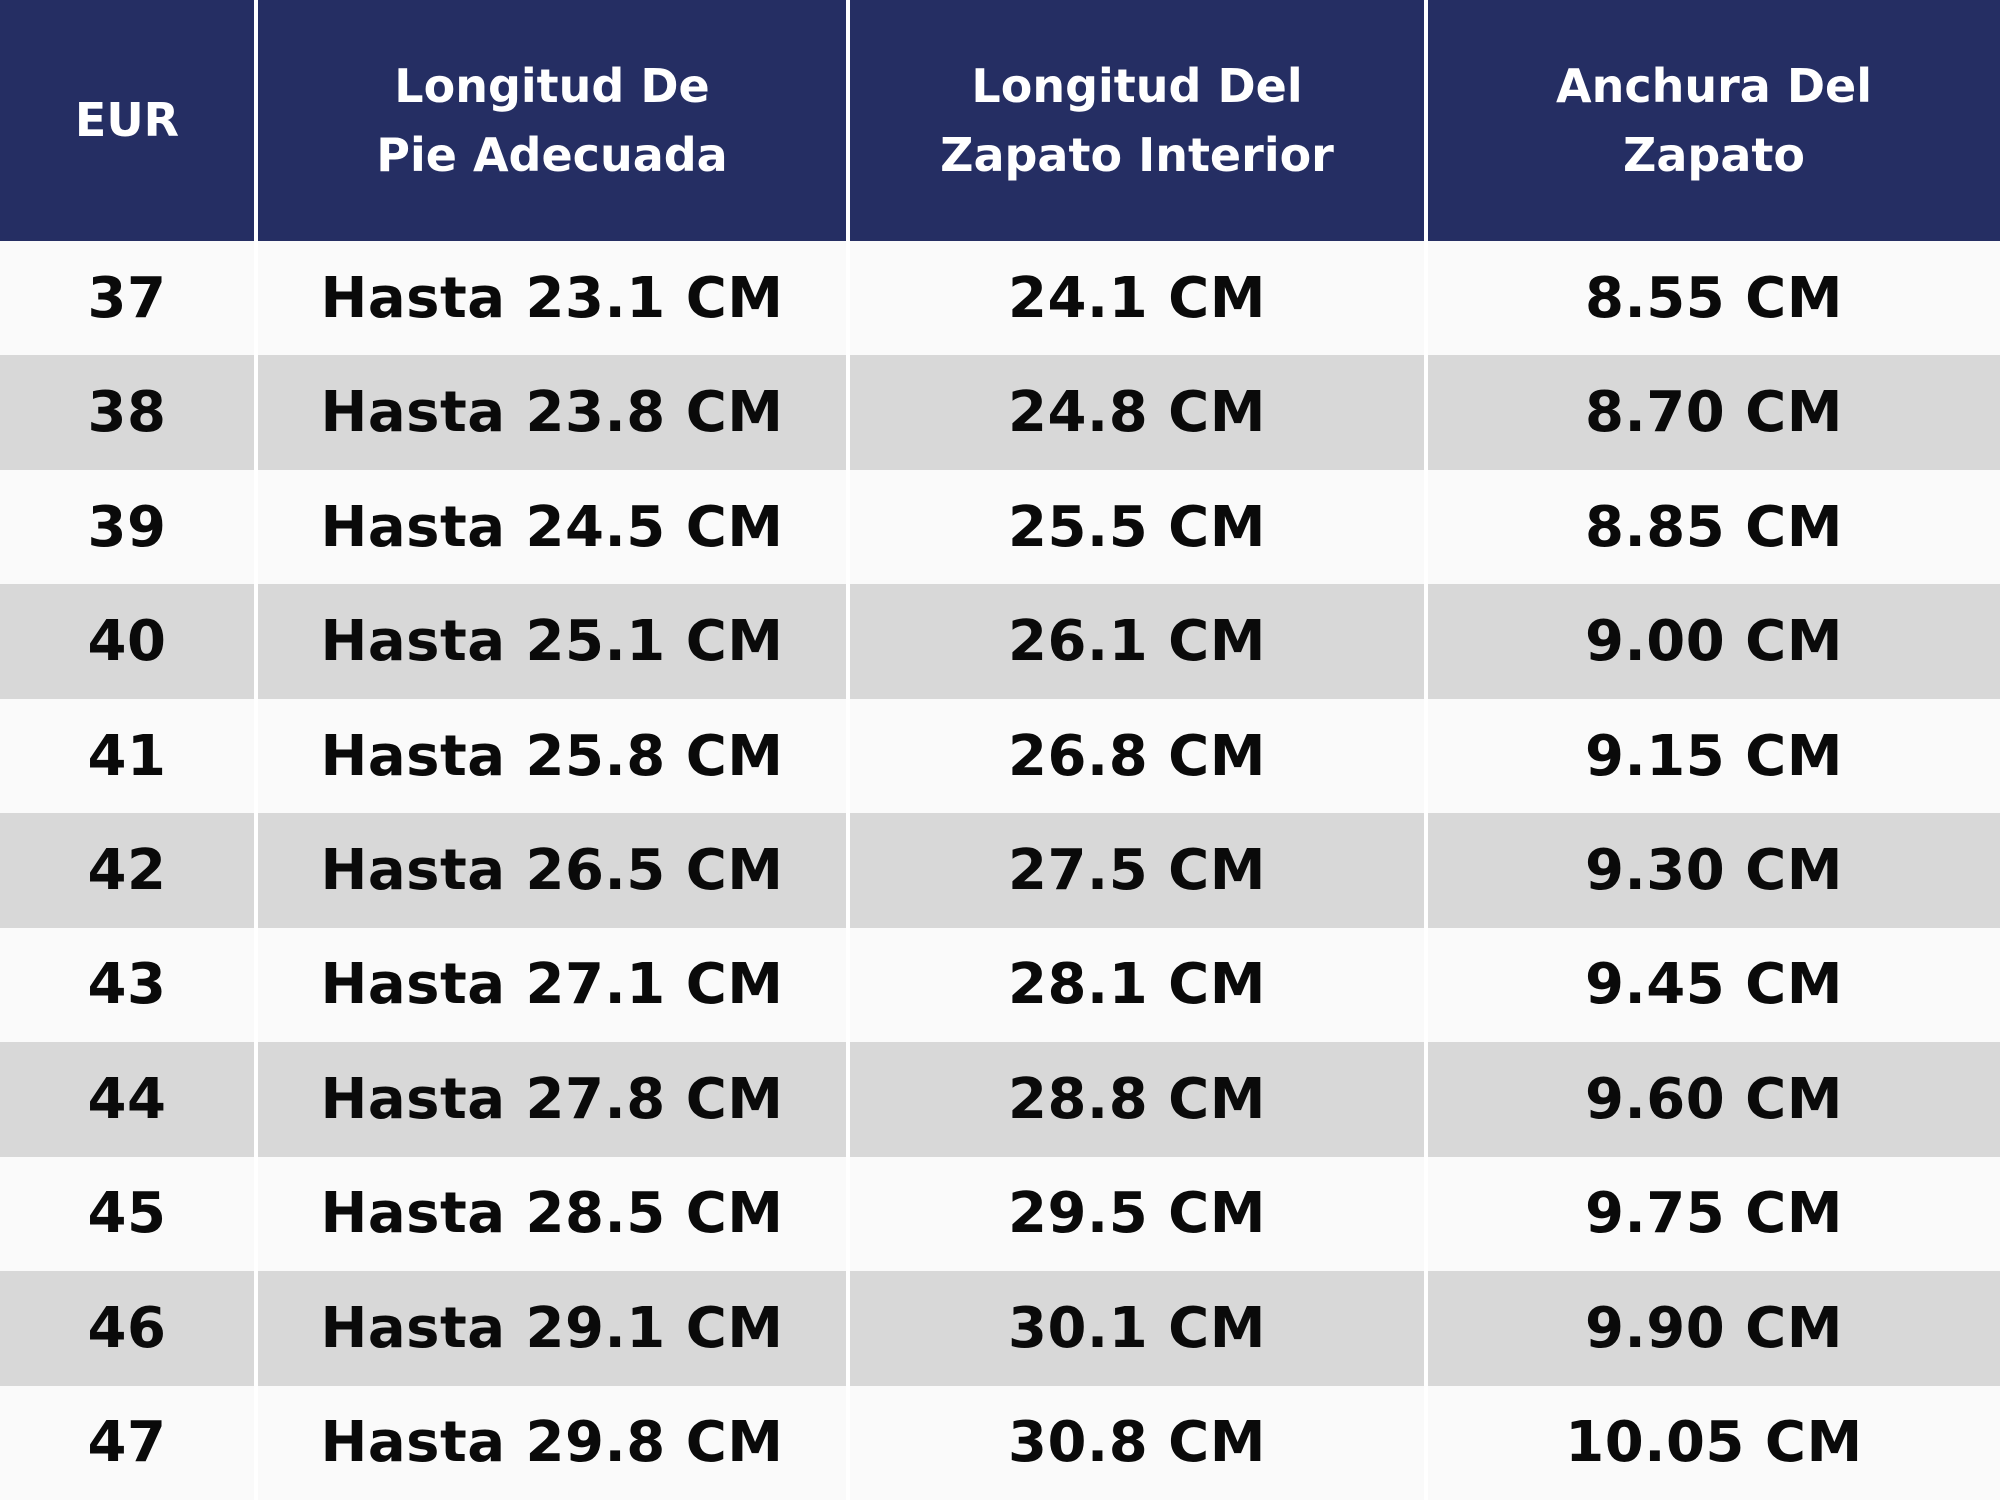  What do you see at coordinates (1713, 870) in the screenshot?
I see `cell-anchura-del-zapato: 9.30 CM` at bounding box center [1713, 870].